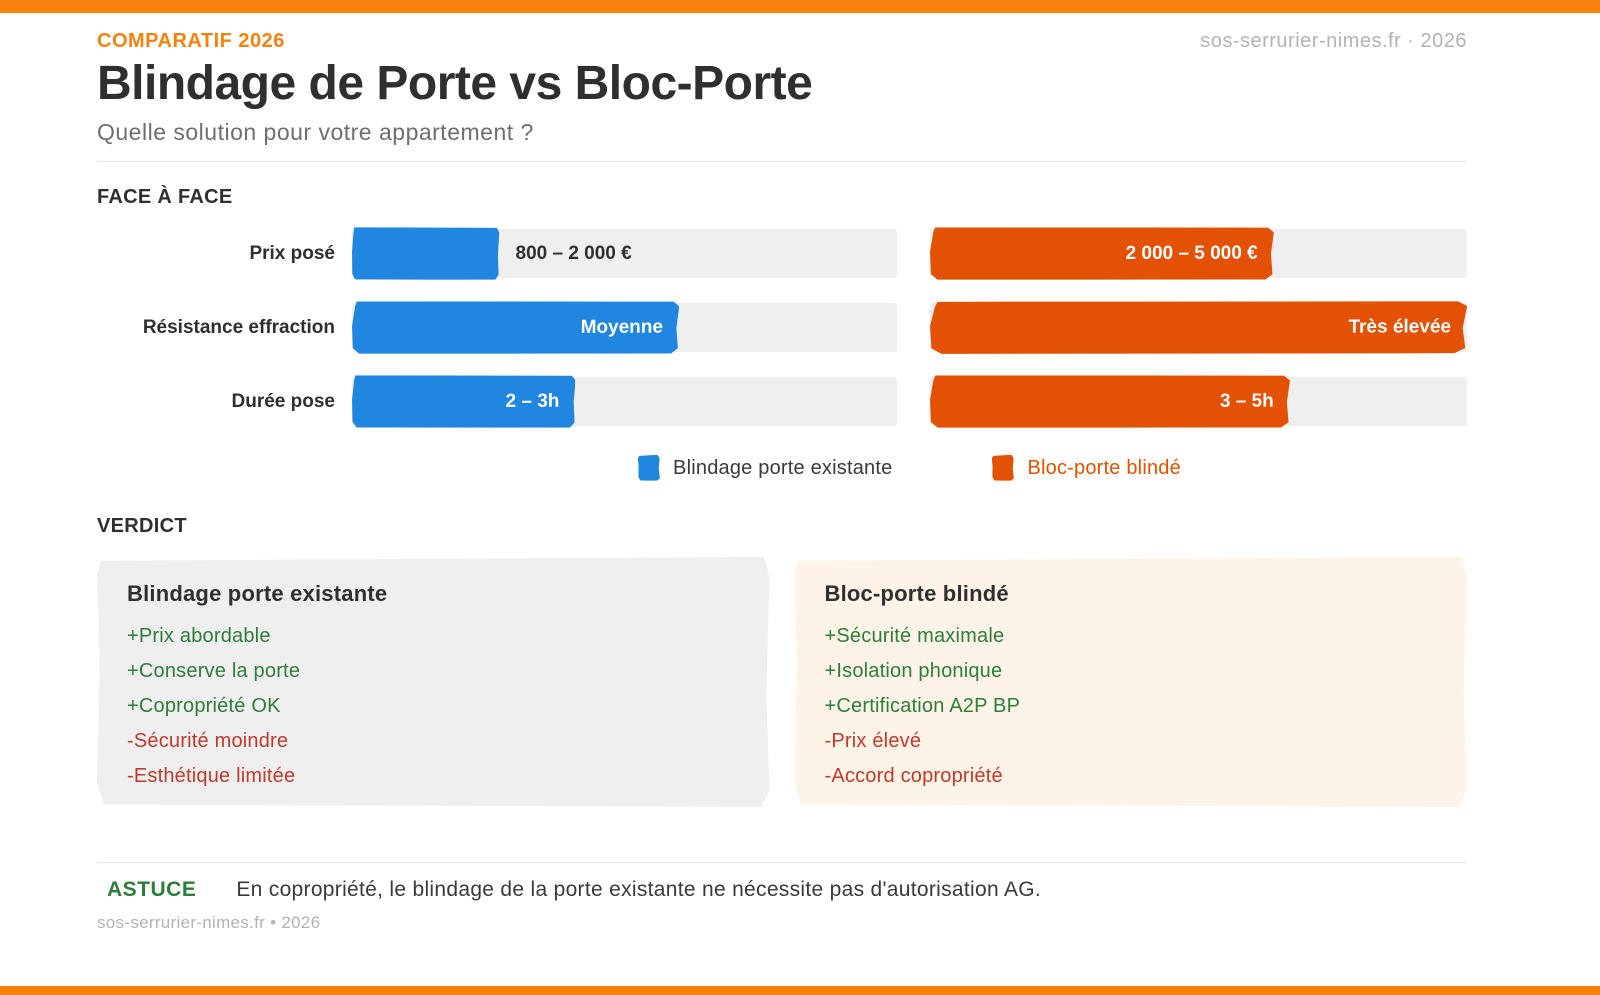 This screenshot has height=995, width=1600. Describe the element at coordinates (257, 593) in the screenshot. I see `card-title: Blindage porte existante` at that location.